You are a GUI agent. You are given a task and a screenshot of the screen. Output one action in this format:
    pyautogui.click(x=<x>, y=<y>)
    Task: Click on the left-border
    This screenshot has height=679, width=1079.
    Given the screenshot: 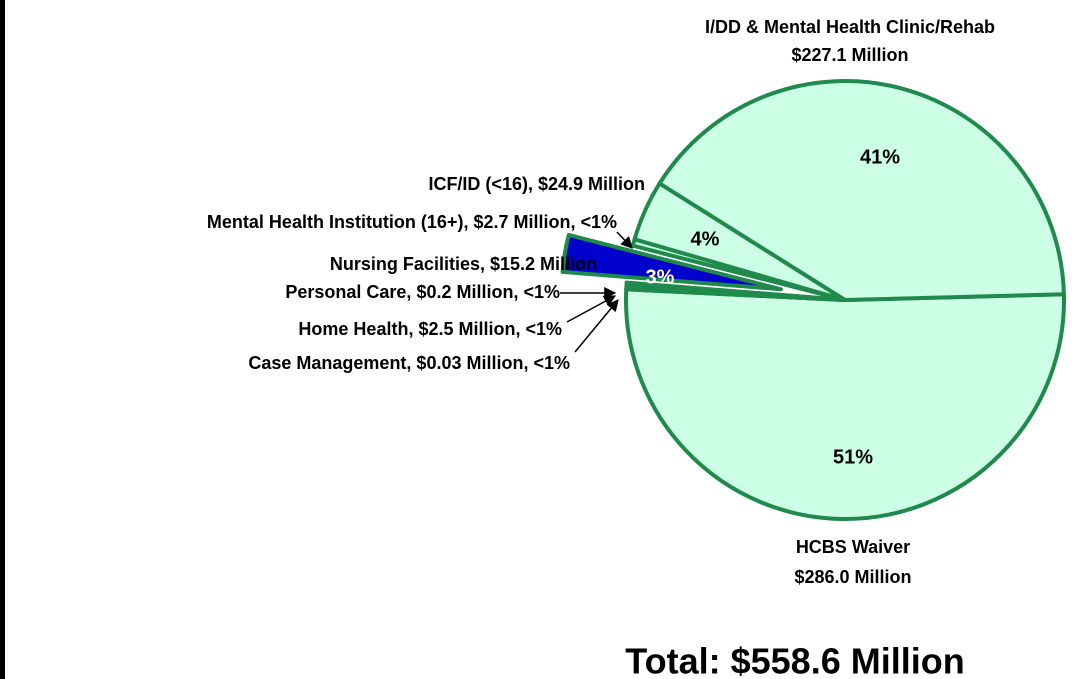 What is the action you would take?
    pyautogui.click(x=2, y=339)
    